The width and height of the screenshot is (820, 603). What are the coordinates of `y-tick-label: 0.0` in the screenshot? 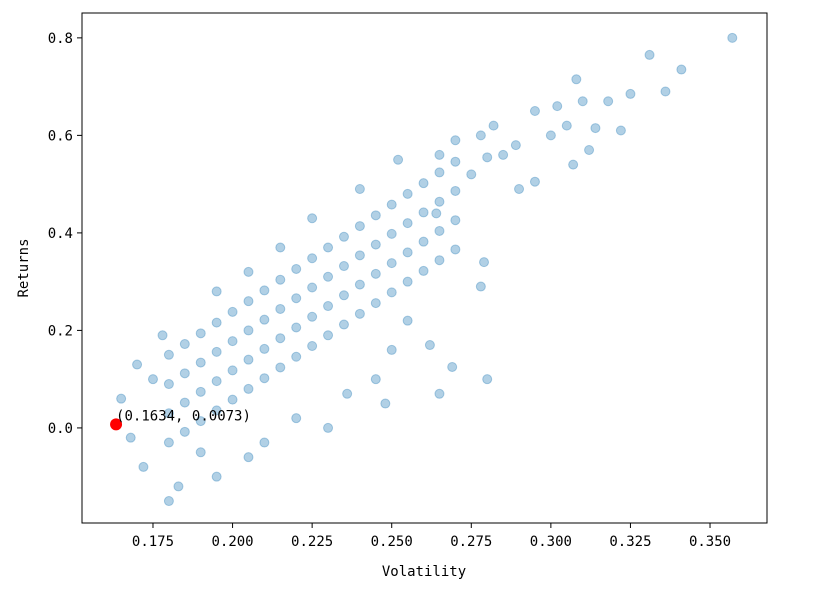 It's located at (60, 429).